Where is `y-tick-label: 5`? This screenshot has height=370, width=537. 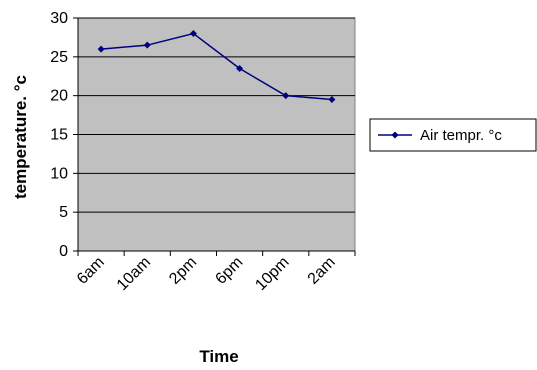 y-tick-label: 5 is located at coordinates (63, 212).